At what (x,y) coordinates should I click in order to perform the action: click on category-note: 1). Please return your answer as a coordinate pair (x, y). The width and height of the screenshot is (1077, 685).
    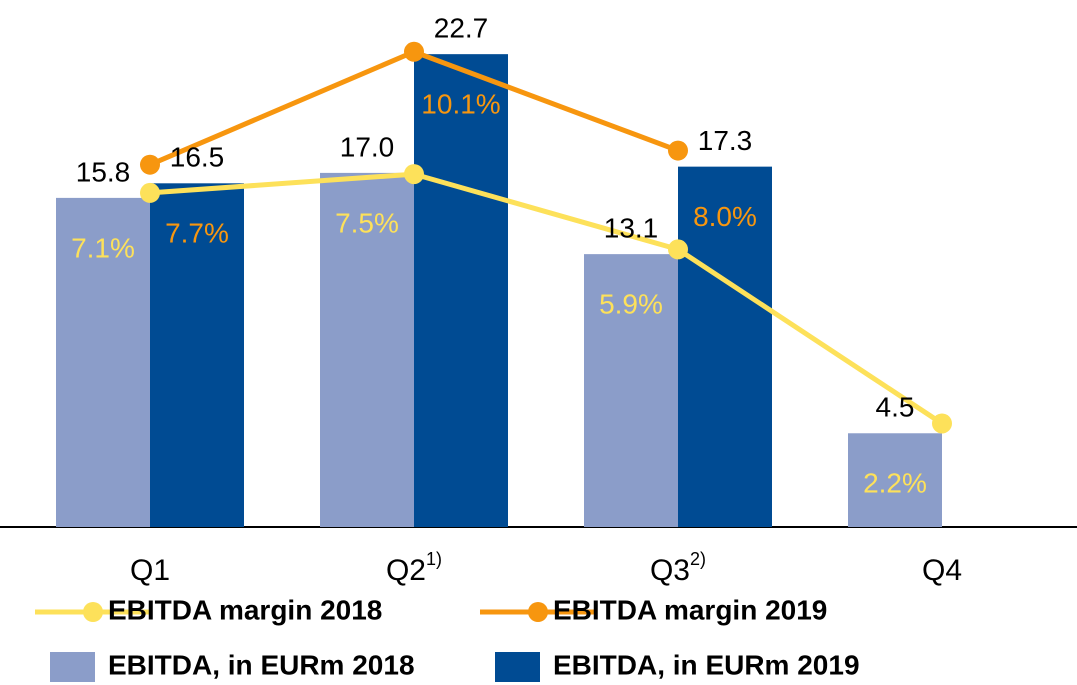
    Looking at the image, I should click on (434, 559).